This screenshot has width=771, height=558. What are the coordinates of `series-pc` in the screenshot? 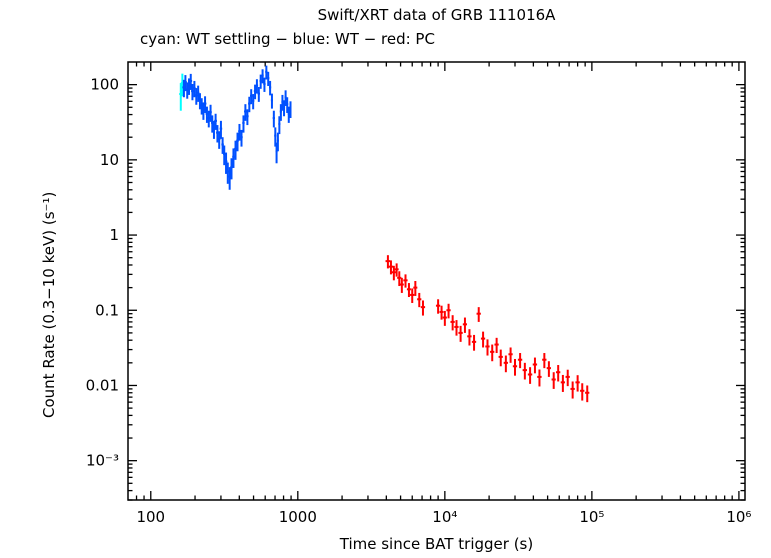 It's located at (487, 329).